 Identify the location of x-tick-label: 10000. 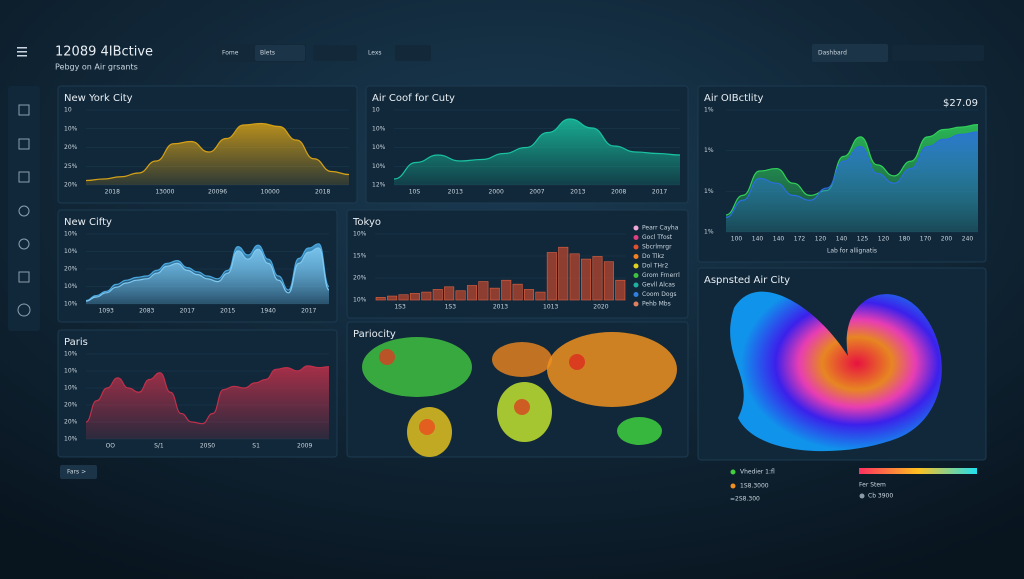
(270, 192).